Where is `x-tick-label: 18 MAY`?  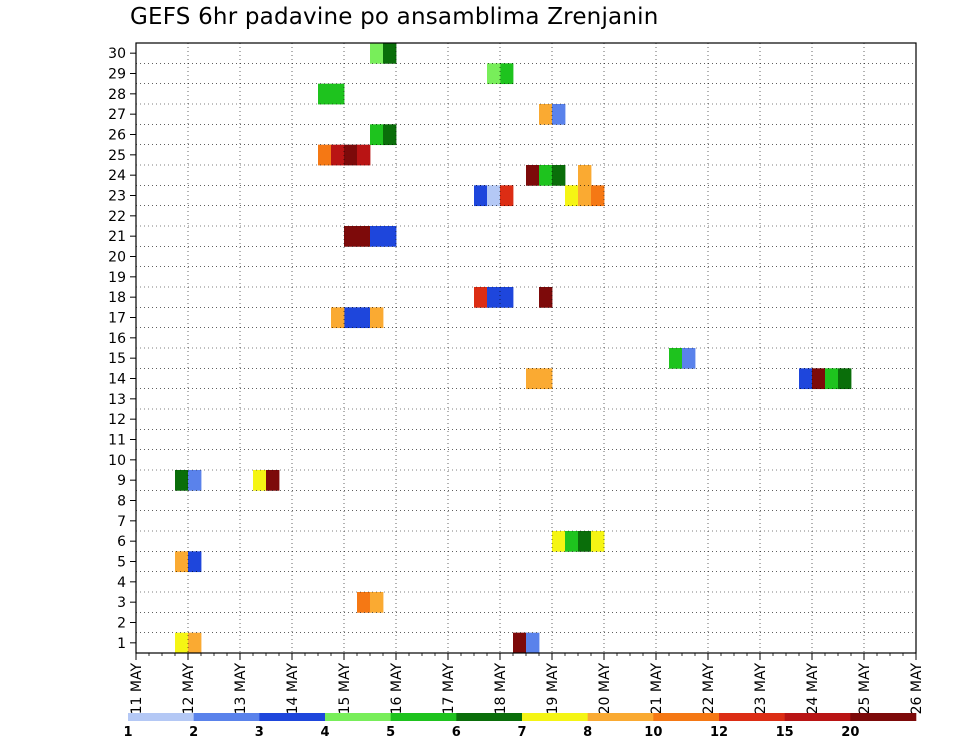 x-tick-label: 18 MAY is located at coordinates (501, 689).